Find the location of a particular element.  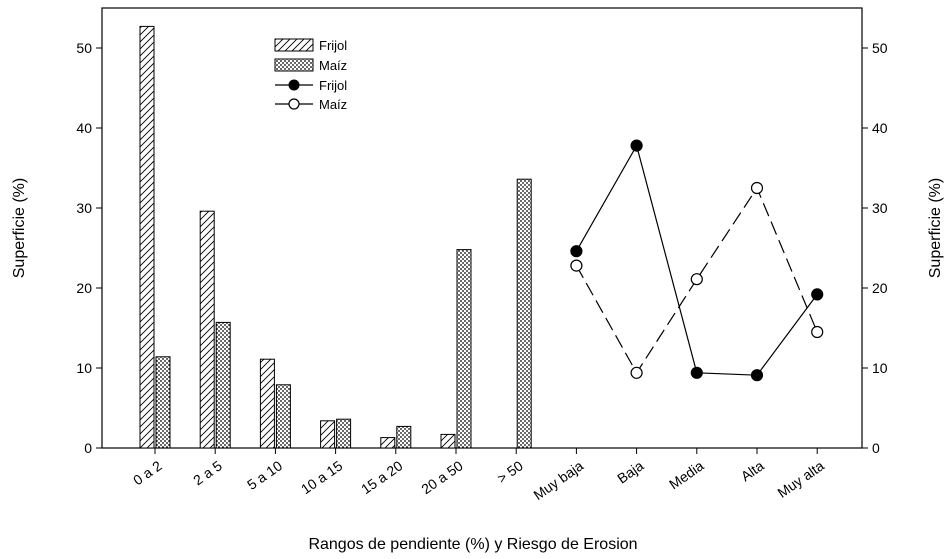

line-series is located at coordinates (697, 260).